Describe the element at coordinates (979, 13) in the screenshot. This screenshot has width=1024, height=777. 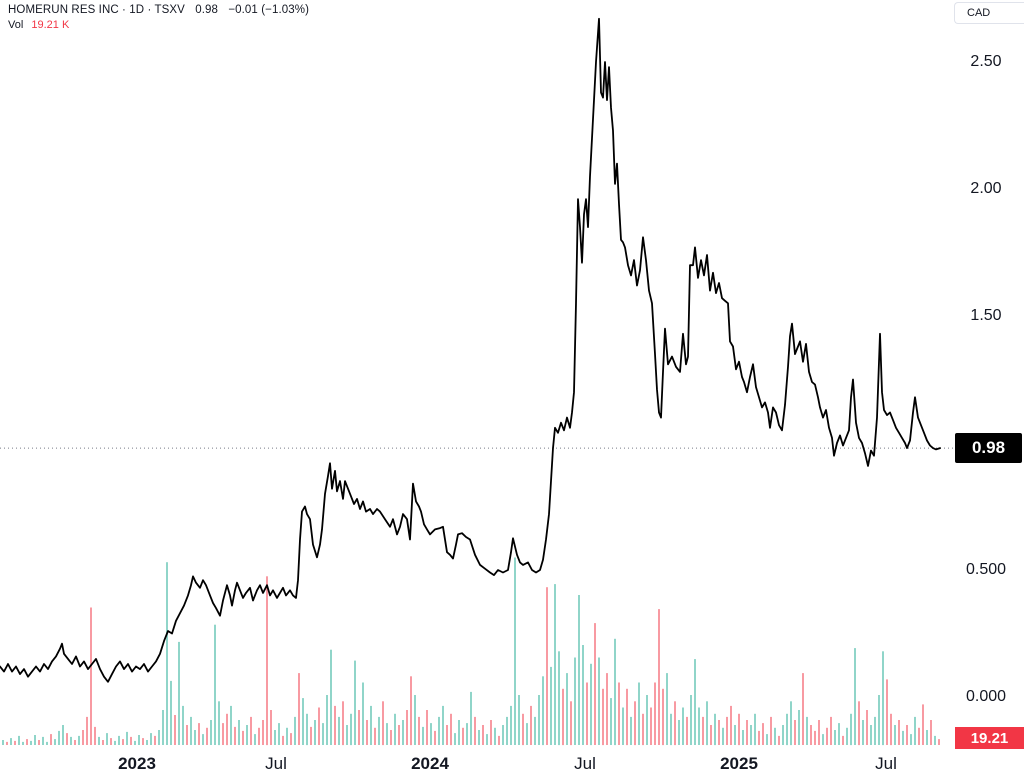
I see `currency-button-label: CAD` at that location.